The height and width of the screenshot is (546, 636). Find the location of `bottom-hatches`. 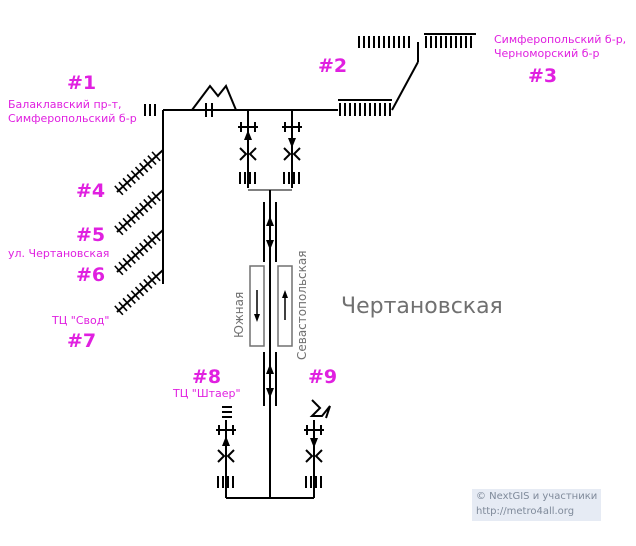

bottom-hatches is located at coordinates (269, 482).